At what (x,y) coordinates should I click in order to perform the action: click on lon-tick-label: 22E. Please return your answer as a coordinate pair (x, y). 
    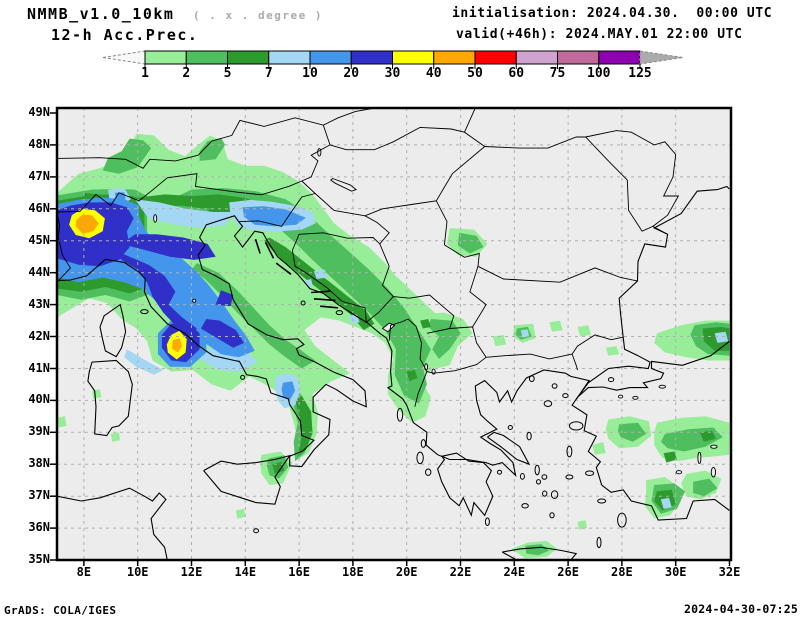
    Looking at the image, I should click on (460, 572).